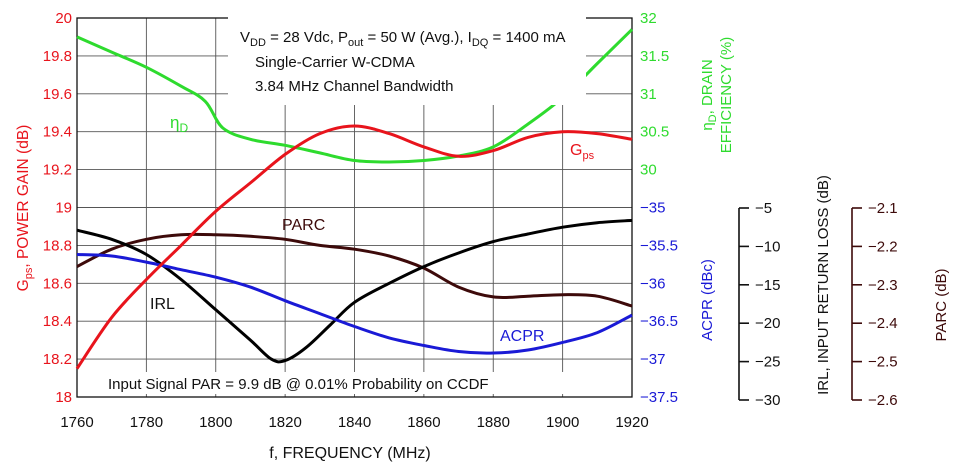 The image size is (953, 468). Describe the element at coordinates (823, 285) in the screenshot. I see `irl-axis-title: IRL, INPUT RETURN LOSS (dB)` at that location.